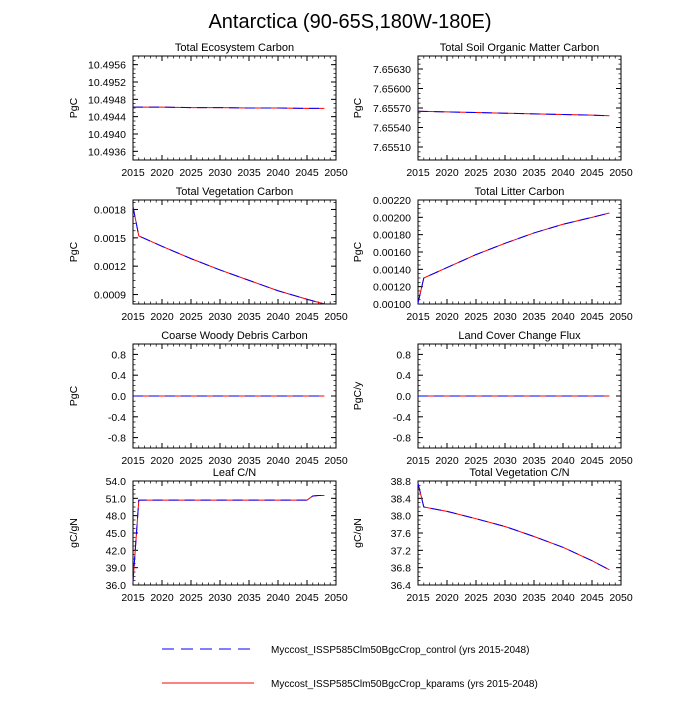 The height and width of the screenshot is (705, 700). Describe the element at coordinates (234, 192) in the screenshot. I see `panel-title-total-vegetation-carbon: Total Vegetation Carbon` at that location.